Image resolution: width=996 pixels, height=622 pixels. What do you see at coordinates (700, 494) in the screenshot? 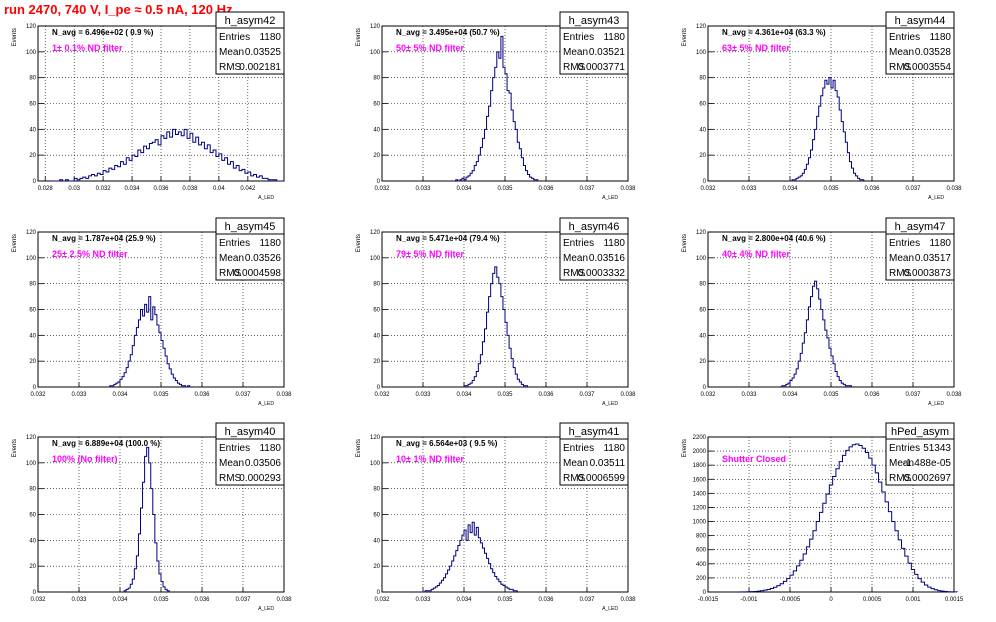
I see `y-tick-label: 1400` at bounding box center [700, 494].